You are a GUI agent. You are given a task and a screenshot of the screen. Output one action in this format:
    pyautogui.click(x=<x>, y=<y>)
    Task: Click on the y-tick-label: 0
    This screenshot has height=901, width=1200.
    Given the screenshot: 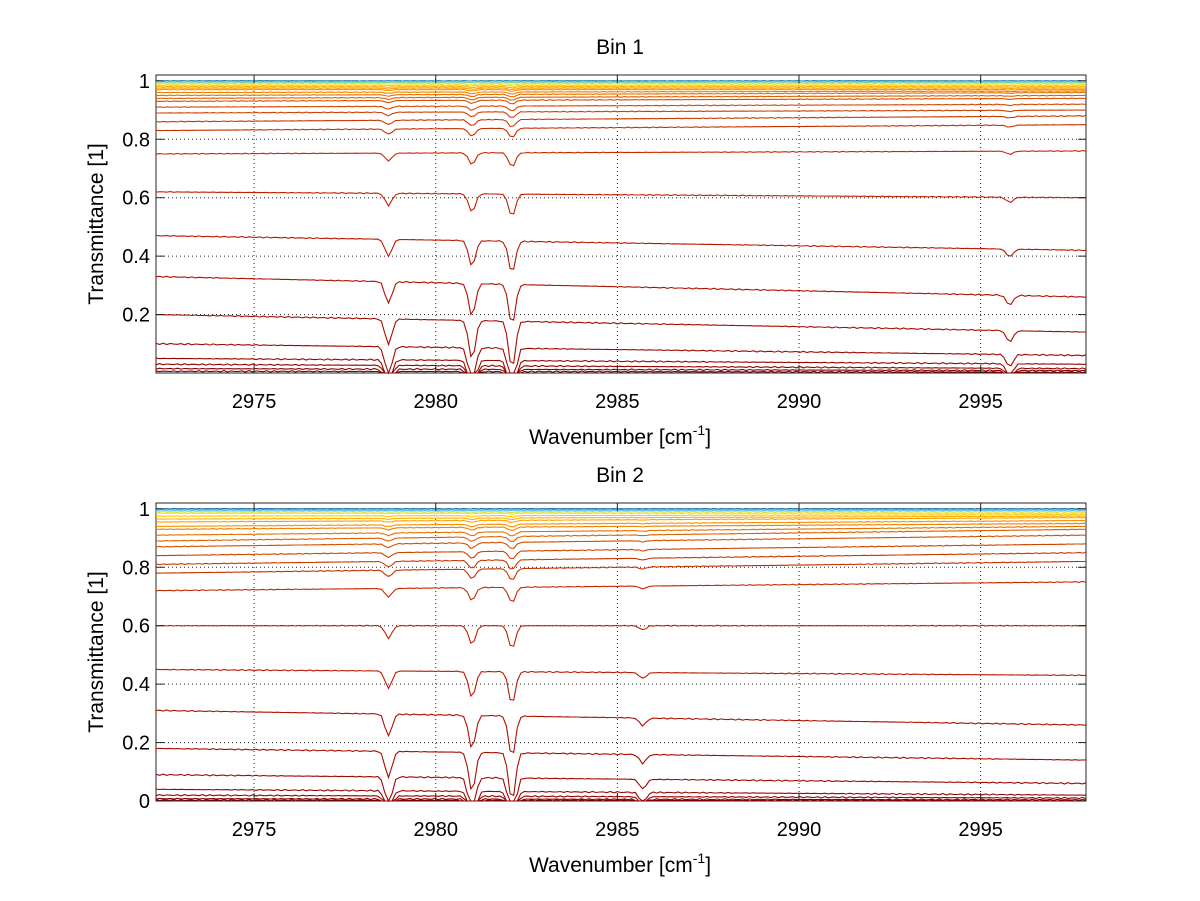 What is the action you would take?
    pyautogui.click(x=144, y=802)
    